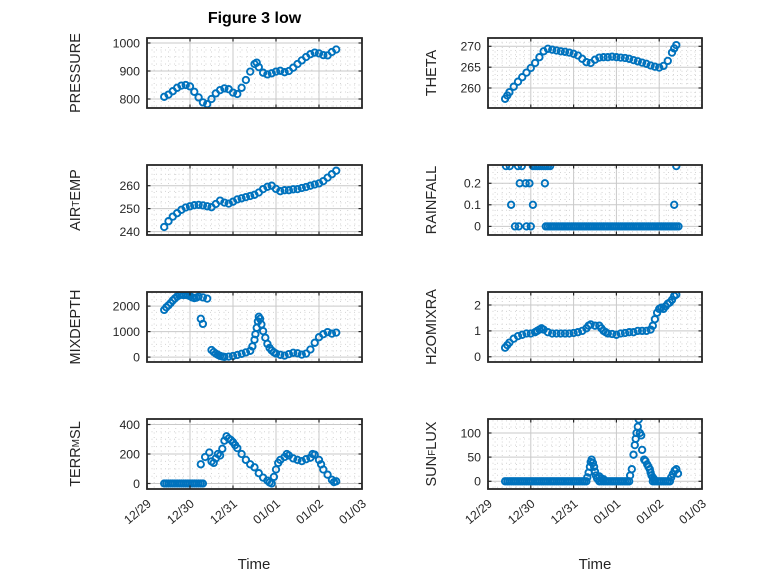 This screenshot has width=778, height=583. What do you see at coordinates (584, 472) in the screenshot?
I see `subplot-sunflux: 0 50 100 12/29 12/30 12/31 01/01 01/02 01/03` at bounding box center [584, 472].